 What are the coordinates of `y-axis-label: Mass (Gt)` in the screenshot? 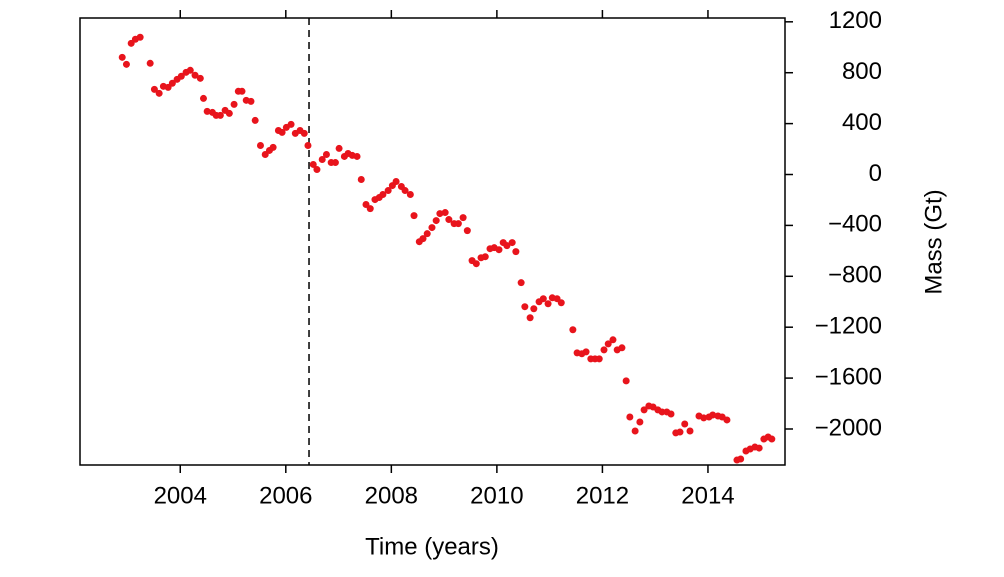 It's located at (933, 241).